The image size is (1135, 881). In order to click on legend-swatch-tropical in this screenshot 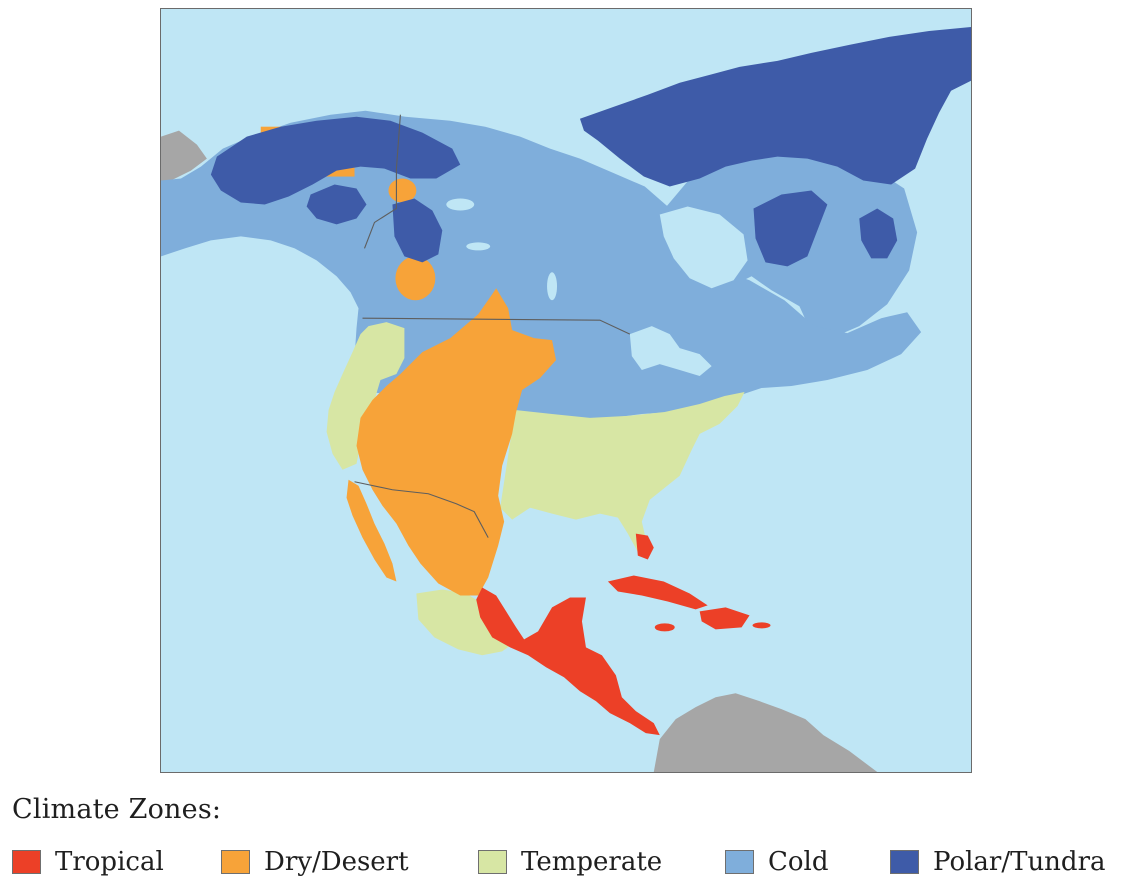, I will do `click(26, 862)`.